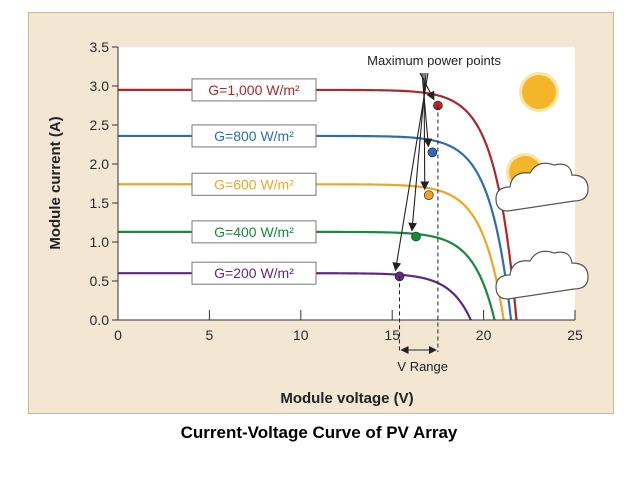  Describe the element at coordinates (100, 164) in the screenshot. I see `y-tick-label: 2.0` at that location.